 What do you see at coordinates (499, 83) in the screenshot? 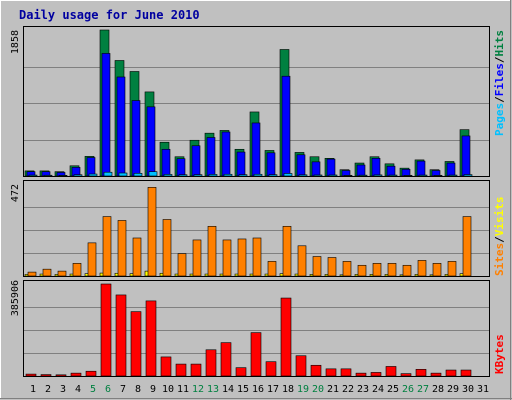
I see `legend-hits-files-pages: Pages/Files/Hits` at bounding box center [499, 83].